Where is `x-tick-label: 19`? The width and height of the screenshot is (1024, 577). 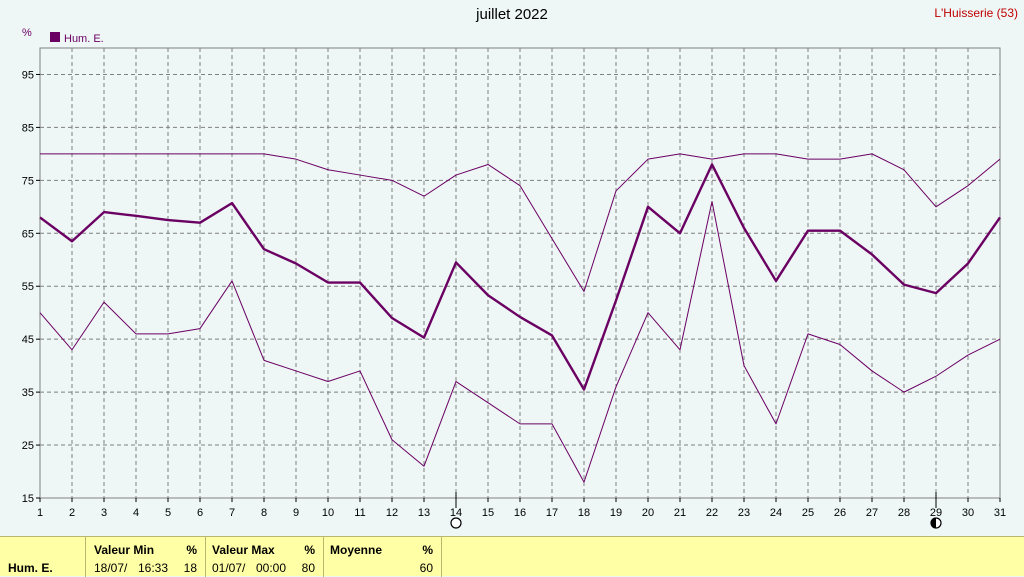
x-tick-label: 19 is located at coordinates (616, 513).